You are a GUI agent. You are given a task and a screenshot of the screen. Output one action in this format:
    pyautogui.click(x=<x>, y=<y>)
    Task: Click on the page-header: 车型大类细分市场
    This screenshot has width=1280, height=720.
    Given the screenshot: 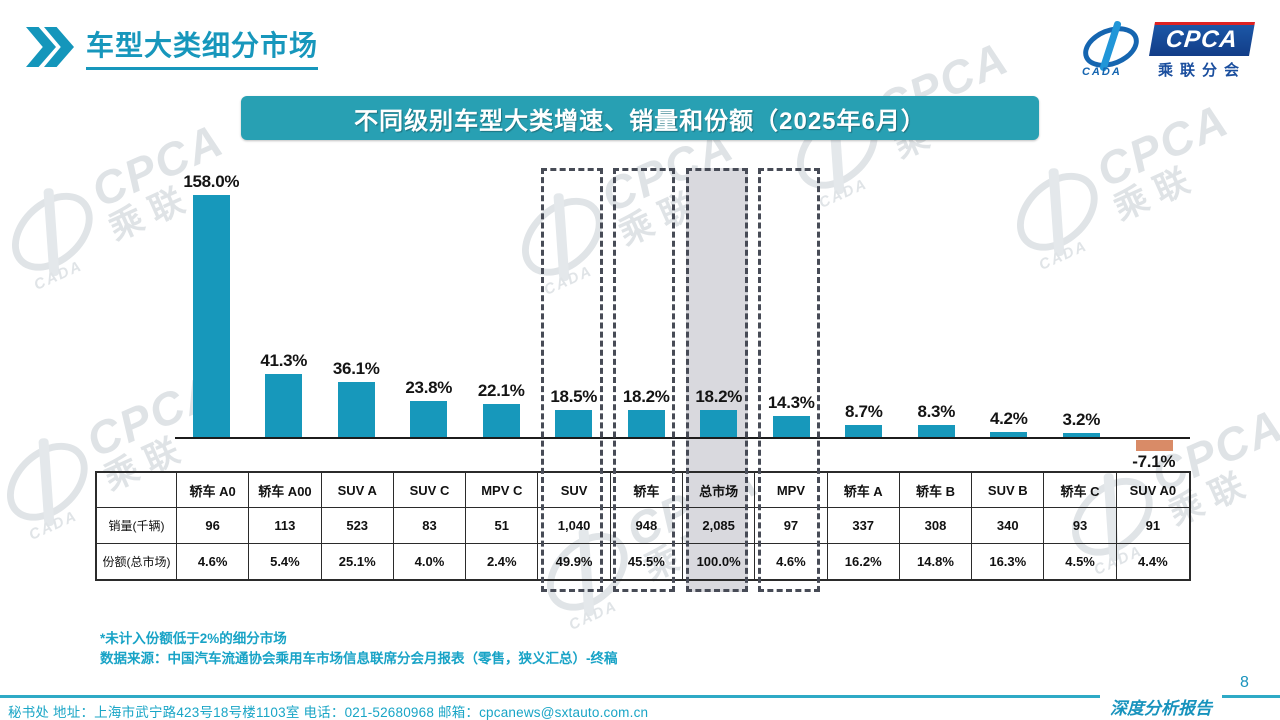 What is the action you would take?
    pyautogui.click(x=172, y=47)
    